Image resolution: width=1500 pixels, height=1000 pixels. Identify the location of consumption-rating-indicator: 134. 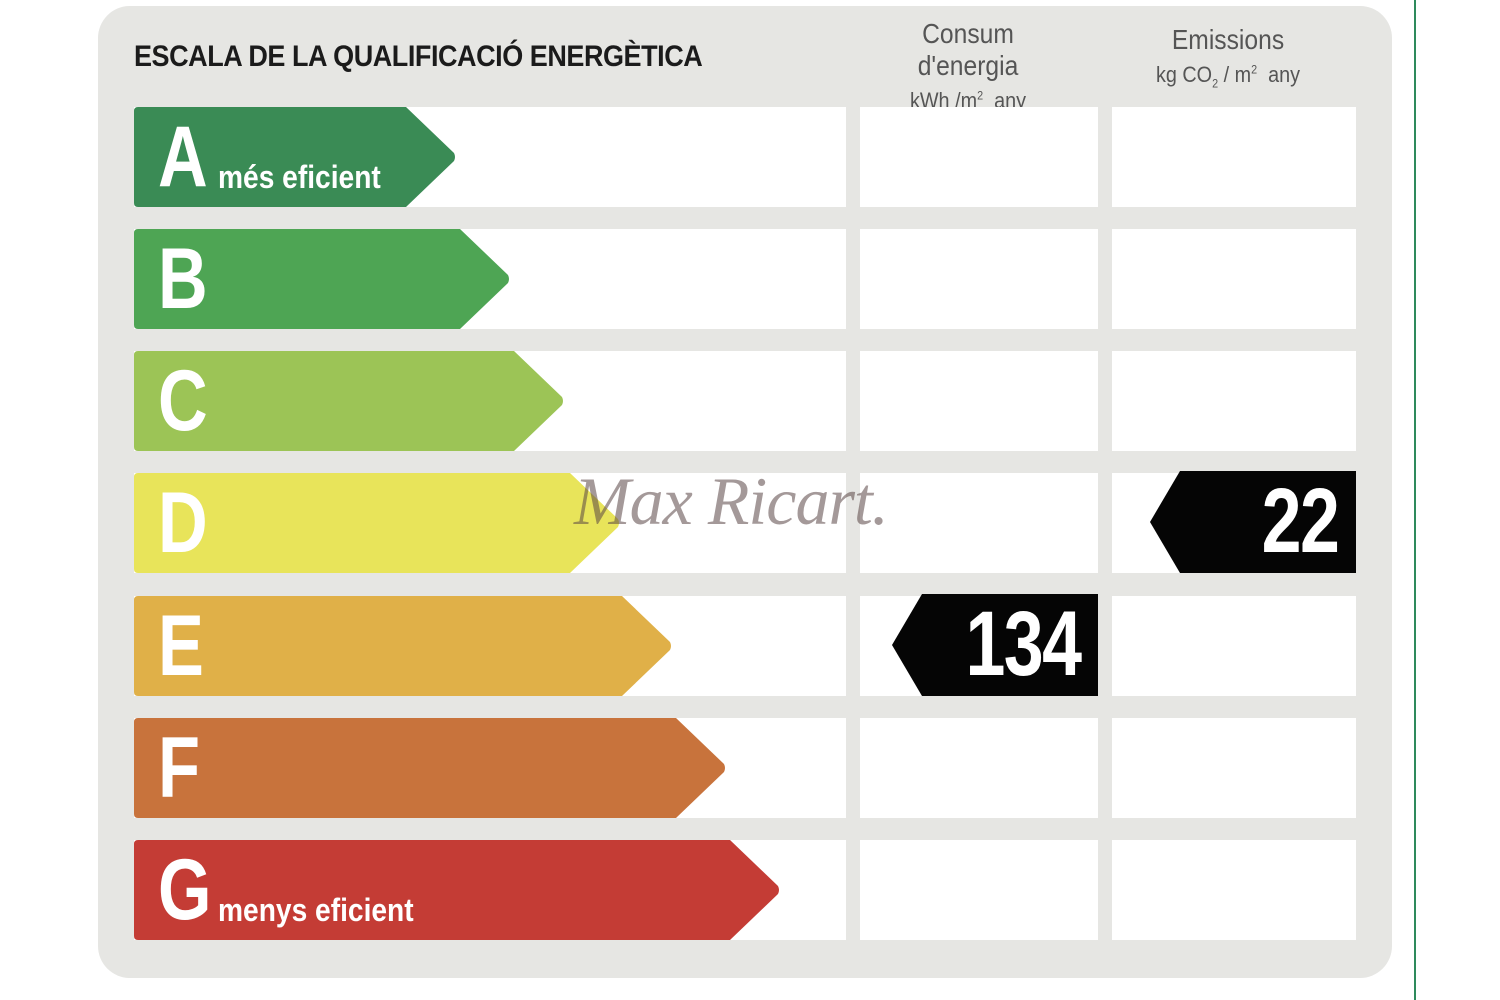
(995, 645).